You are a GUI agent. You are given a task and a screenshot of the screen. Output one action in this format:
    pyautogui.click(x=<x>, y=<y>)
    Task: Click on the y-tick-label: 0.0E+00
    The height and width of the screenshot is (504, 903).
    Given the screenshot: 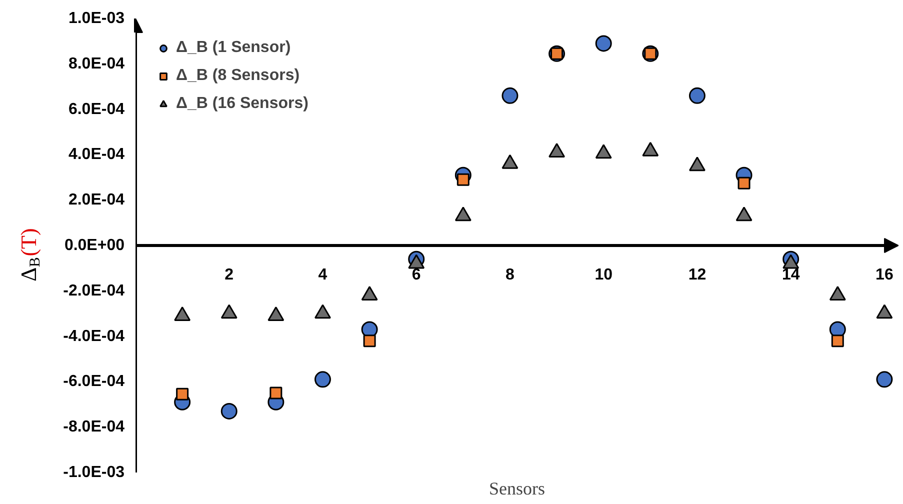 What is the action you would take?
    pyautogui.click(x=94, y=245)
    